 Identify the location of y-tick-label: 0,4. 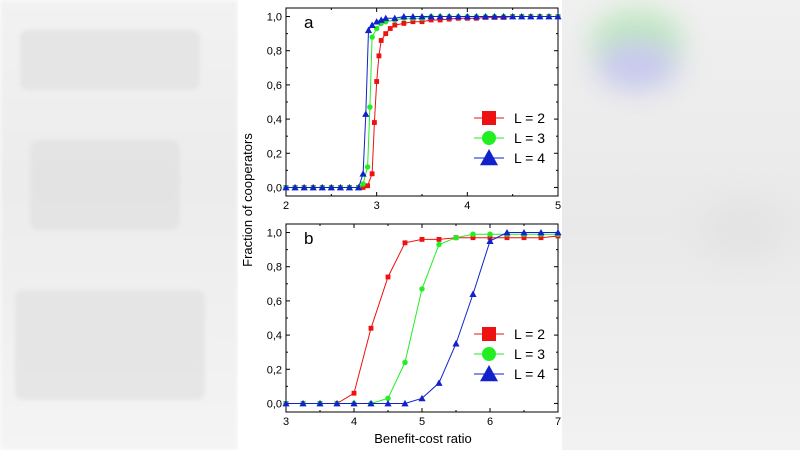
(274, 120).